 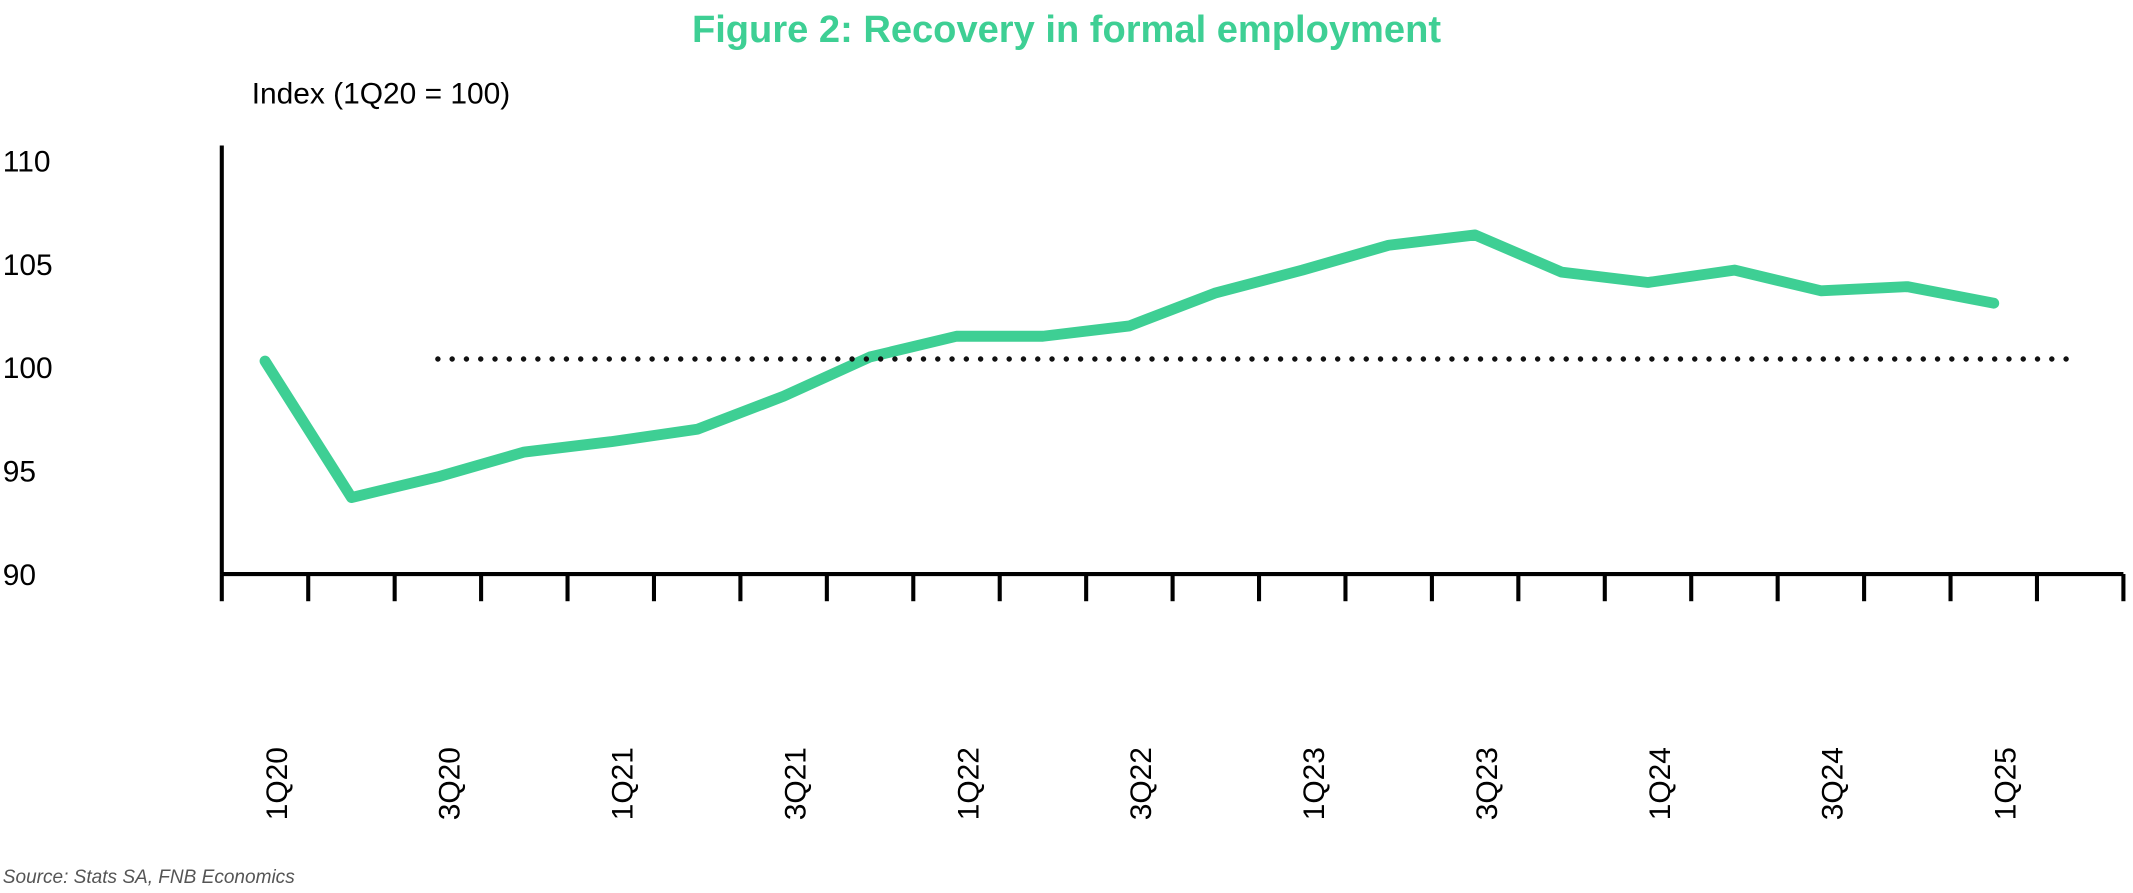 I want to click on y-axis-label: Index (1Q20 = 100), so click(x=381, y=93).